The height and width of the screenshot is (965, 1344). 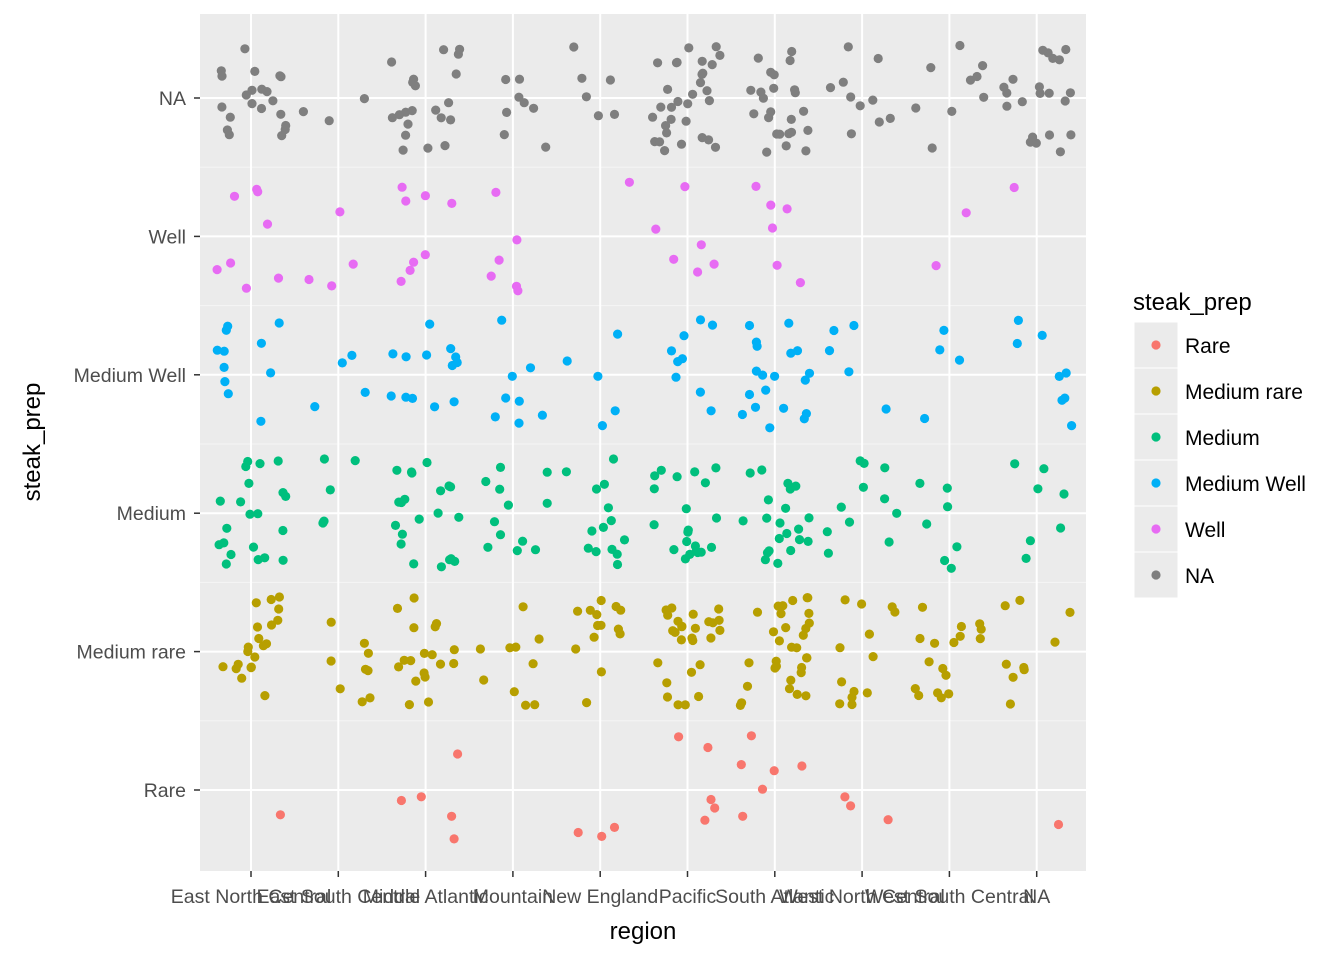 What do you see at coordinates (1208, 346) in the screenshot?
I see `legend-label: Rare` at bounding box center [1208, 346].